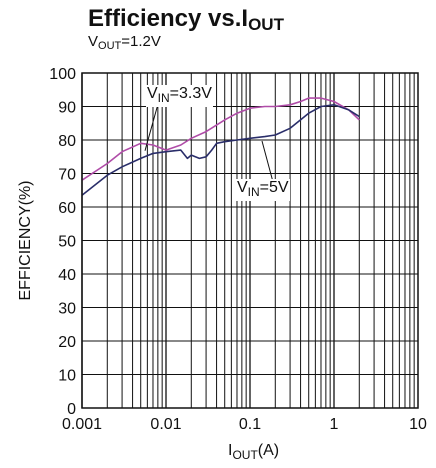  What do you see at coordinates (71, 409) in the screenshot?
I see `y-tick-label: 0` at bounding box center [71, 409].